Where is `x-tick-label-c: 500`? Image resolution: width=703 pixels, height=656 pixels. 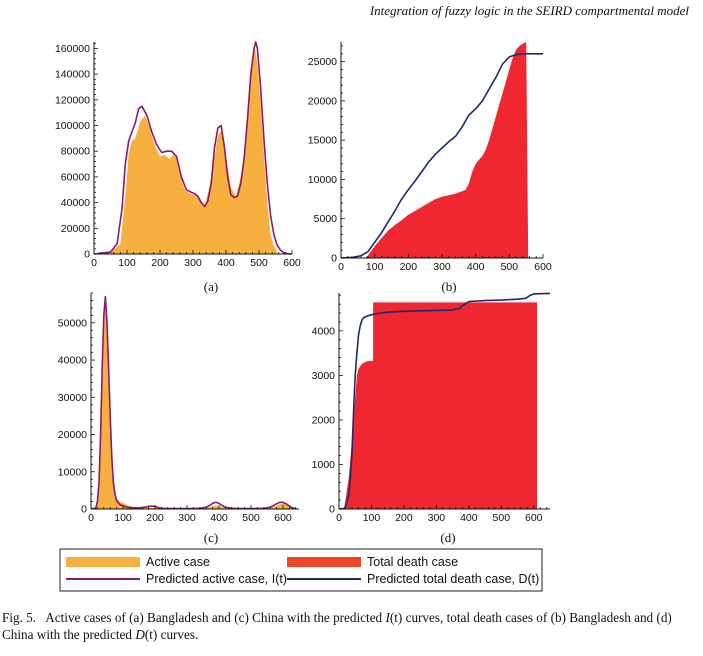
x-tick-label-c: 500 is located at coordinates (251, 518).